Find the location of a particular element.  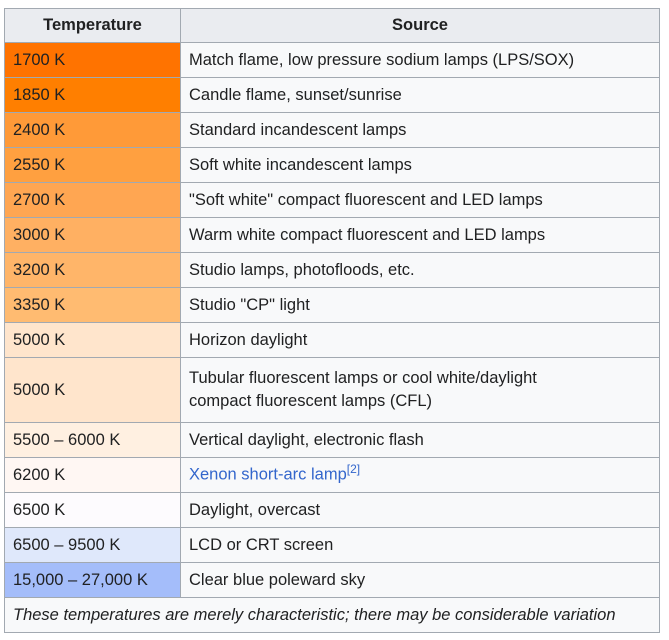

header-source: Source is located at coordinates (420, 25).